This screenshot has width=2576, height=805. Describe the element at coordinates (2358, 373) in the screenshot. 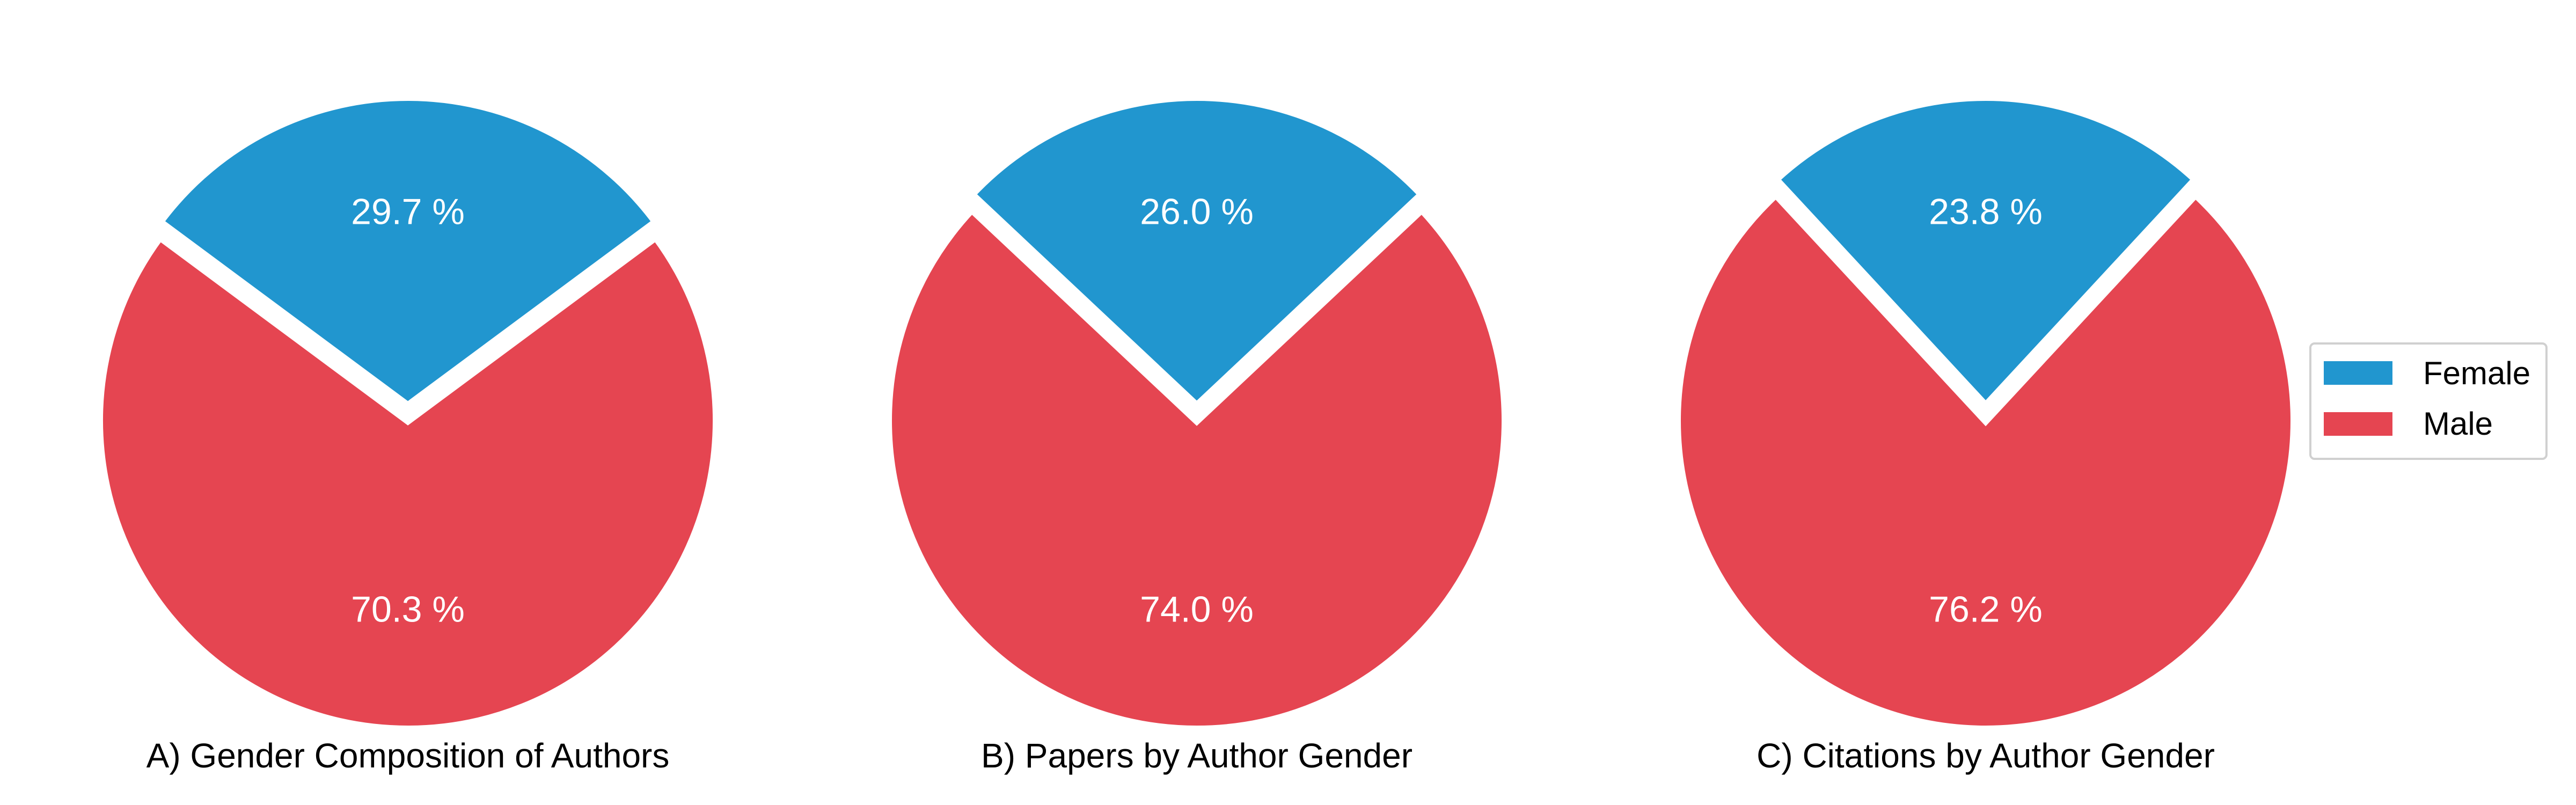

I see `legend-swatch-female` at that location.